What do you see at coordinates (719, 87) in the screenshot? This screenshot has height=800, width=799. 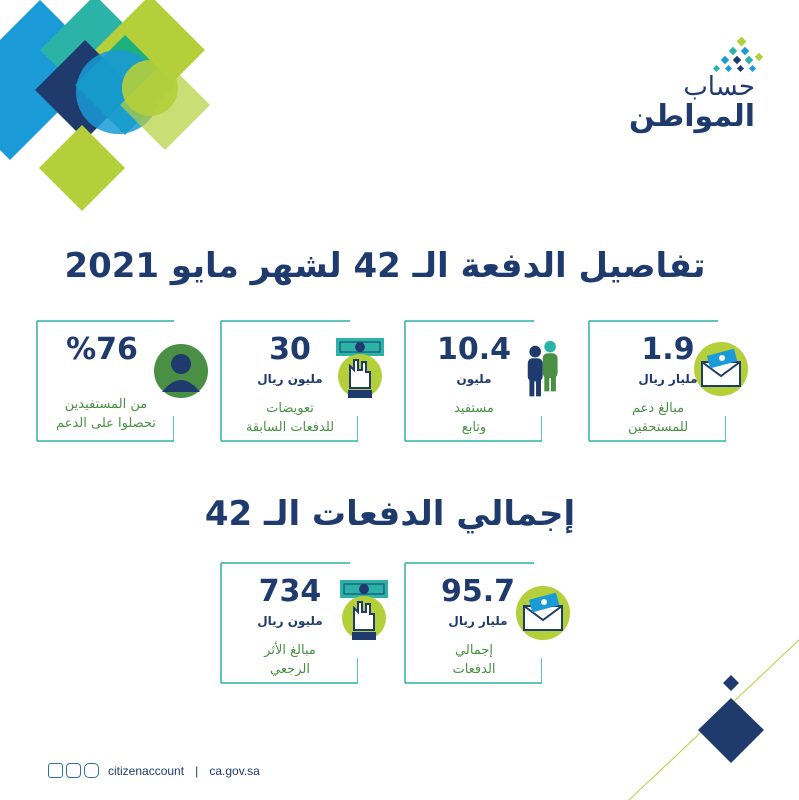 I see `logo-text-line1: حساب` at bounding box center [719, 87].